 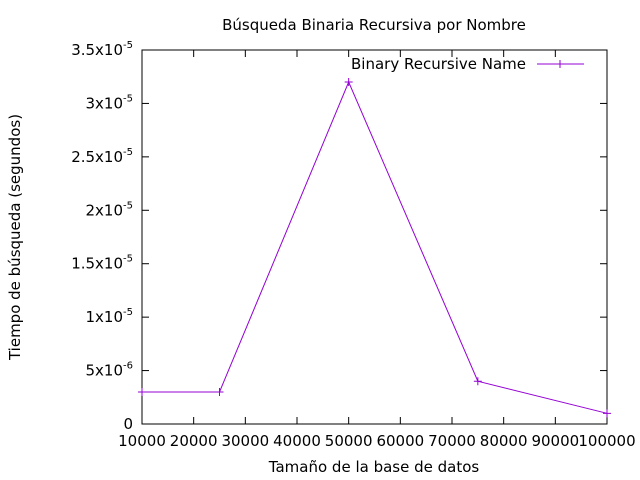 What do you see at coordinates (349, 441) in the screenshot?
I see `x-tick-label: 50000` at bounding box center [349, 441].